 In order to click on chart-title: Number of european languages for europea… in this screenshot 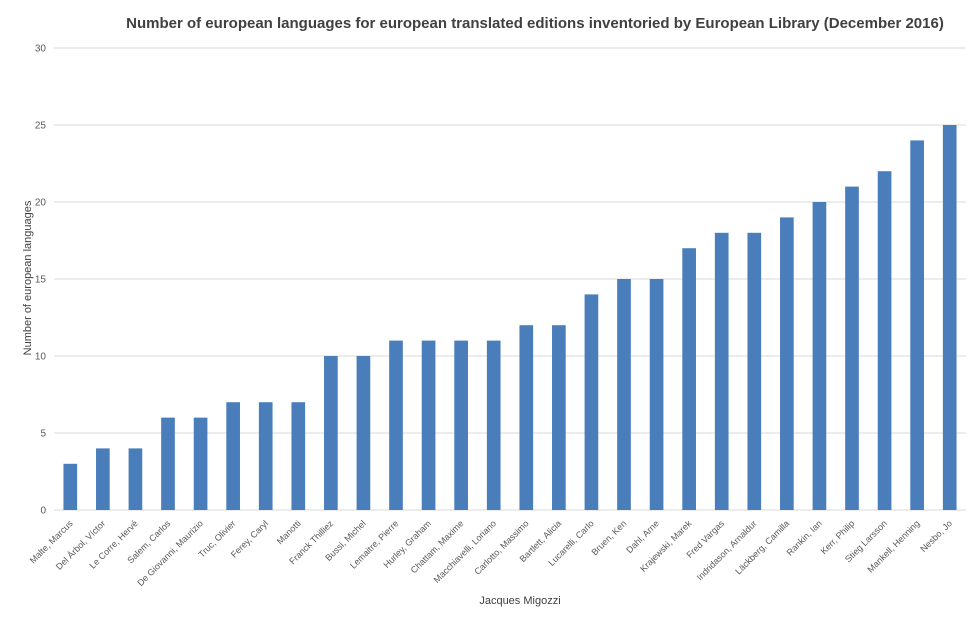, I will do `click(535, 23)`.